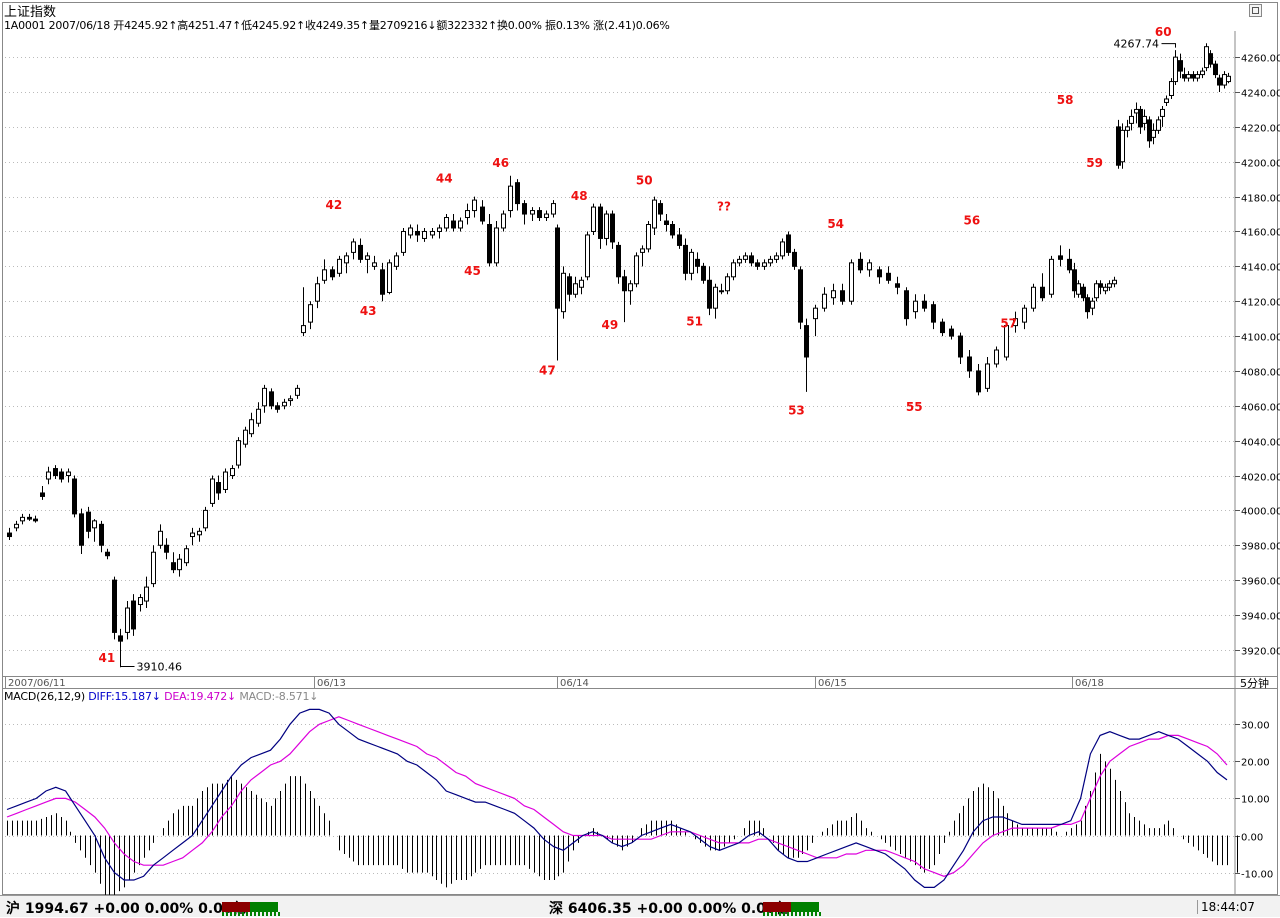 The height and width of the screenshot is (918, 1280). Describe the element at coordinates (1137, 44) in the screenshot. I see `high-callout-label: 4267.74` at that location.